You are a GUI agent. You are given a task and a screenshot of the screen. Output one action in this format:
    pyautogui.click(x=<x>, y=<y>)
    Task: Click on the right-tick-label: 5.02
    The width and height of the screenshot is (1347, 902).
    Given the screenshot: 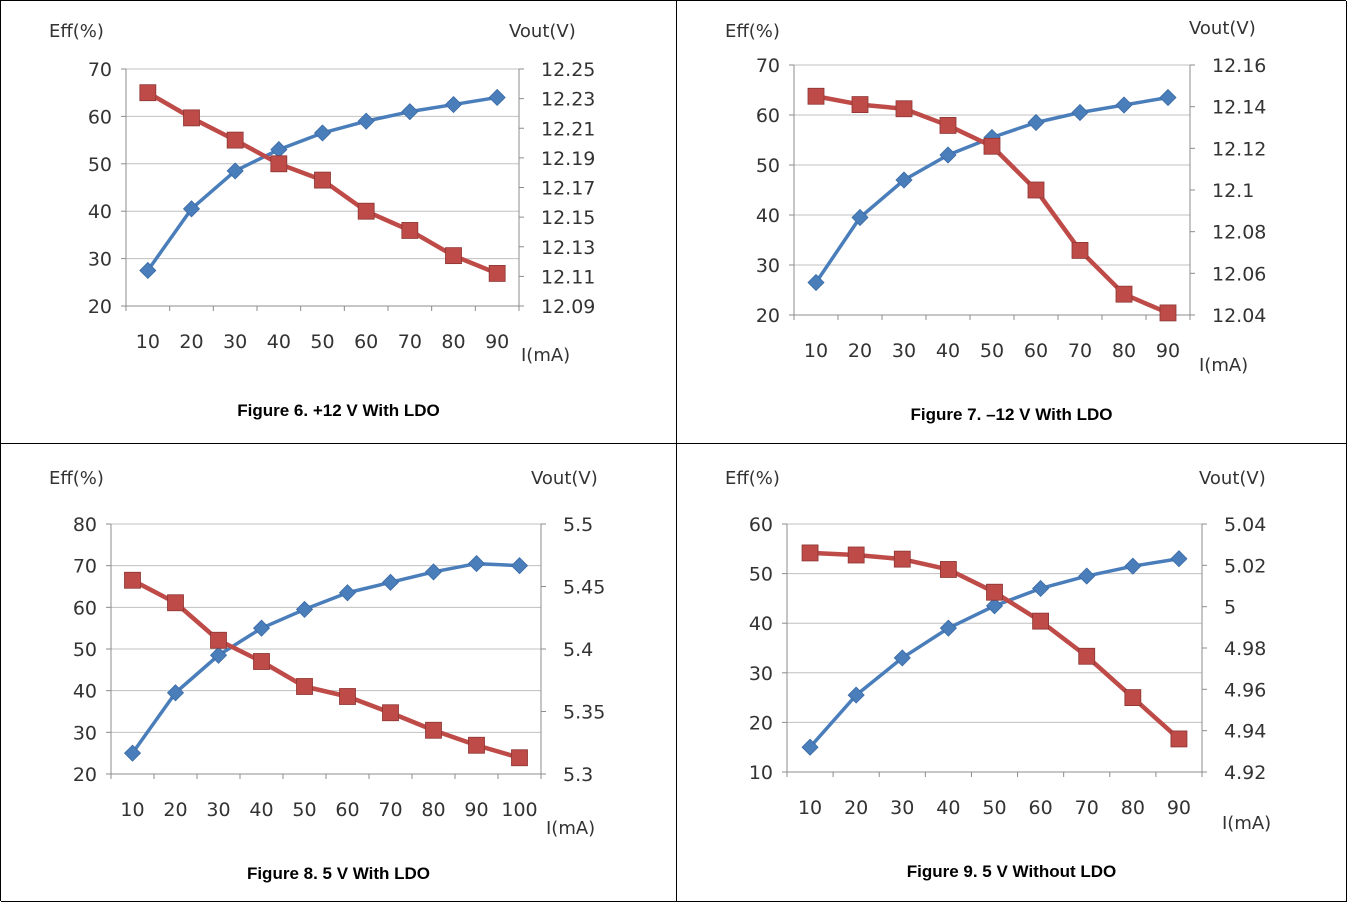 What is the action you would take?
    pyautogui.click(x=1245, y=566)
    